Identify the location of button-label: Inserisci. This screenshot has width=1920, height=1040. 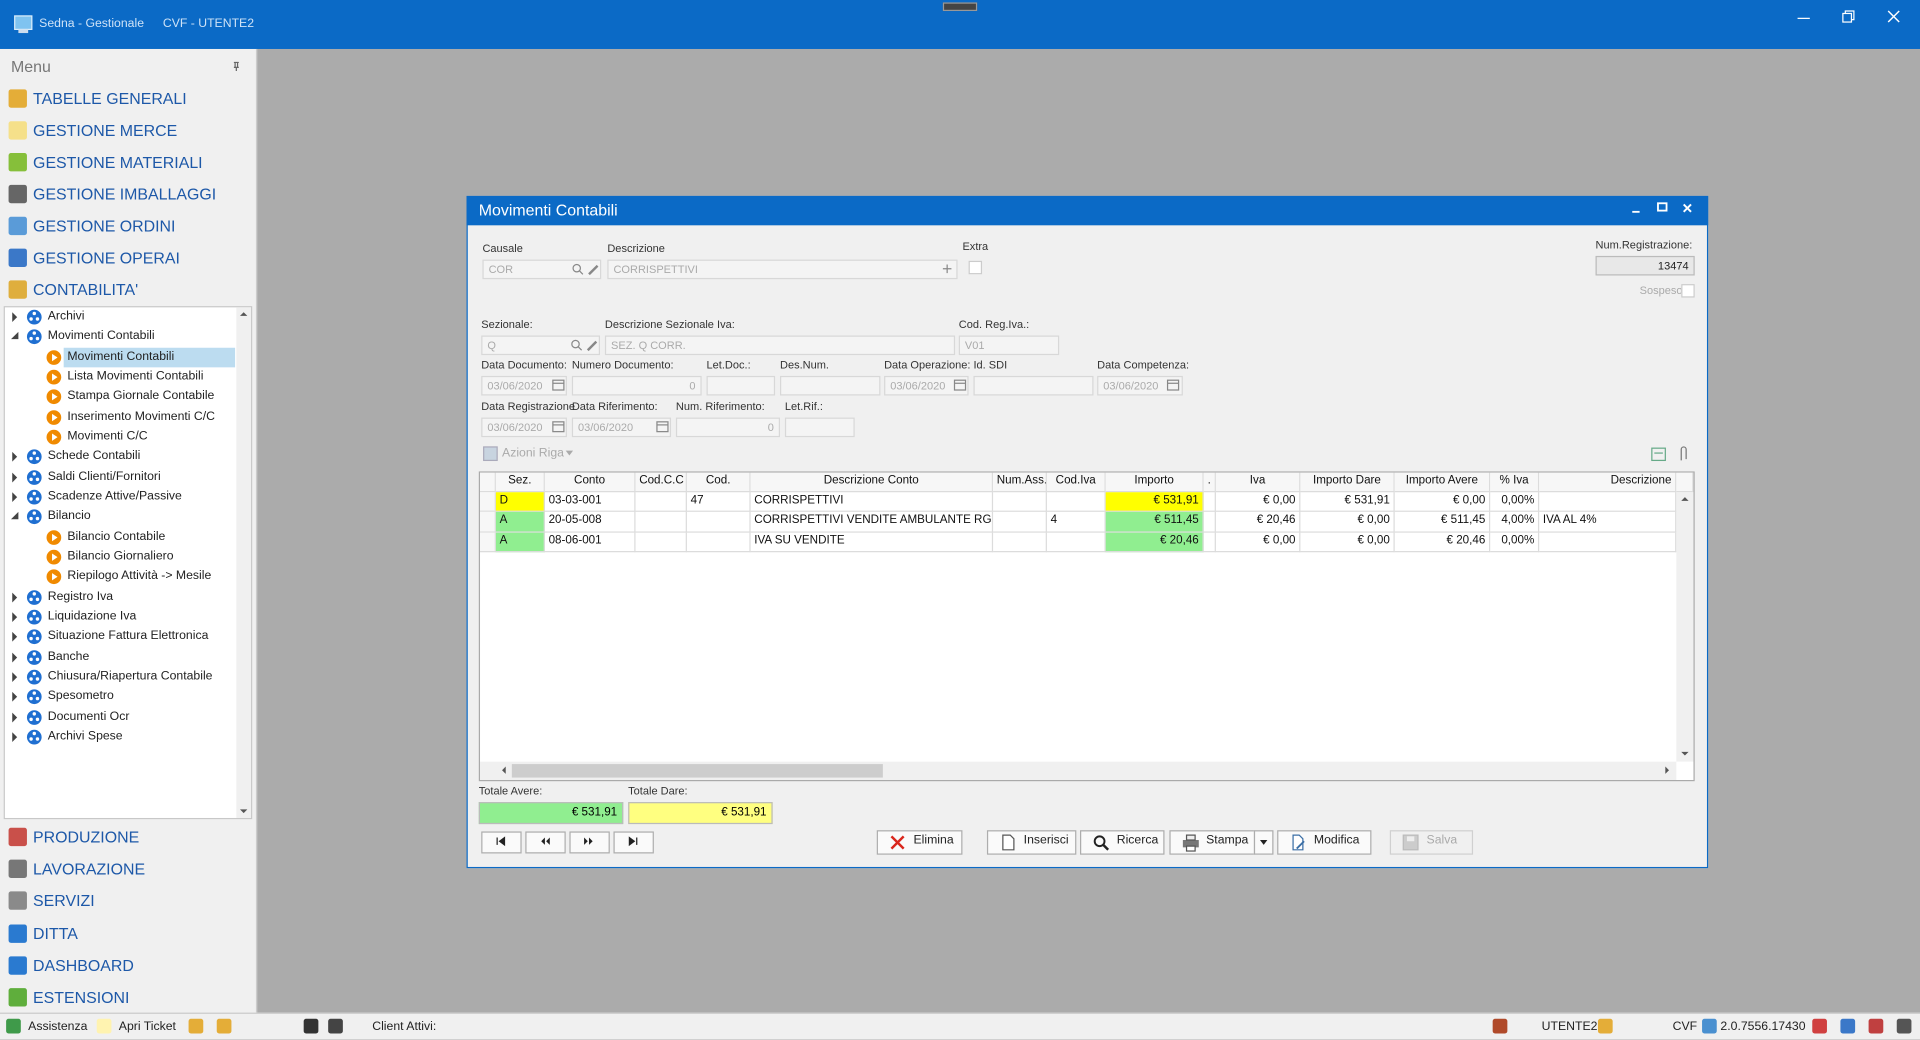
(1046, 840).